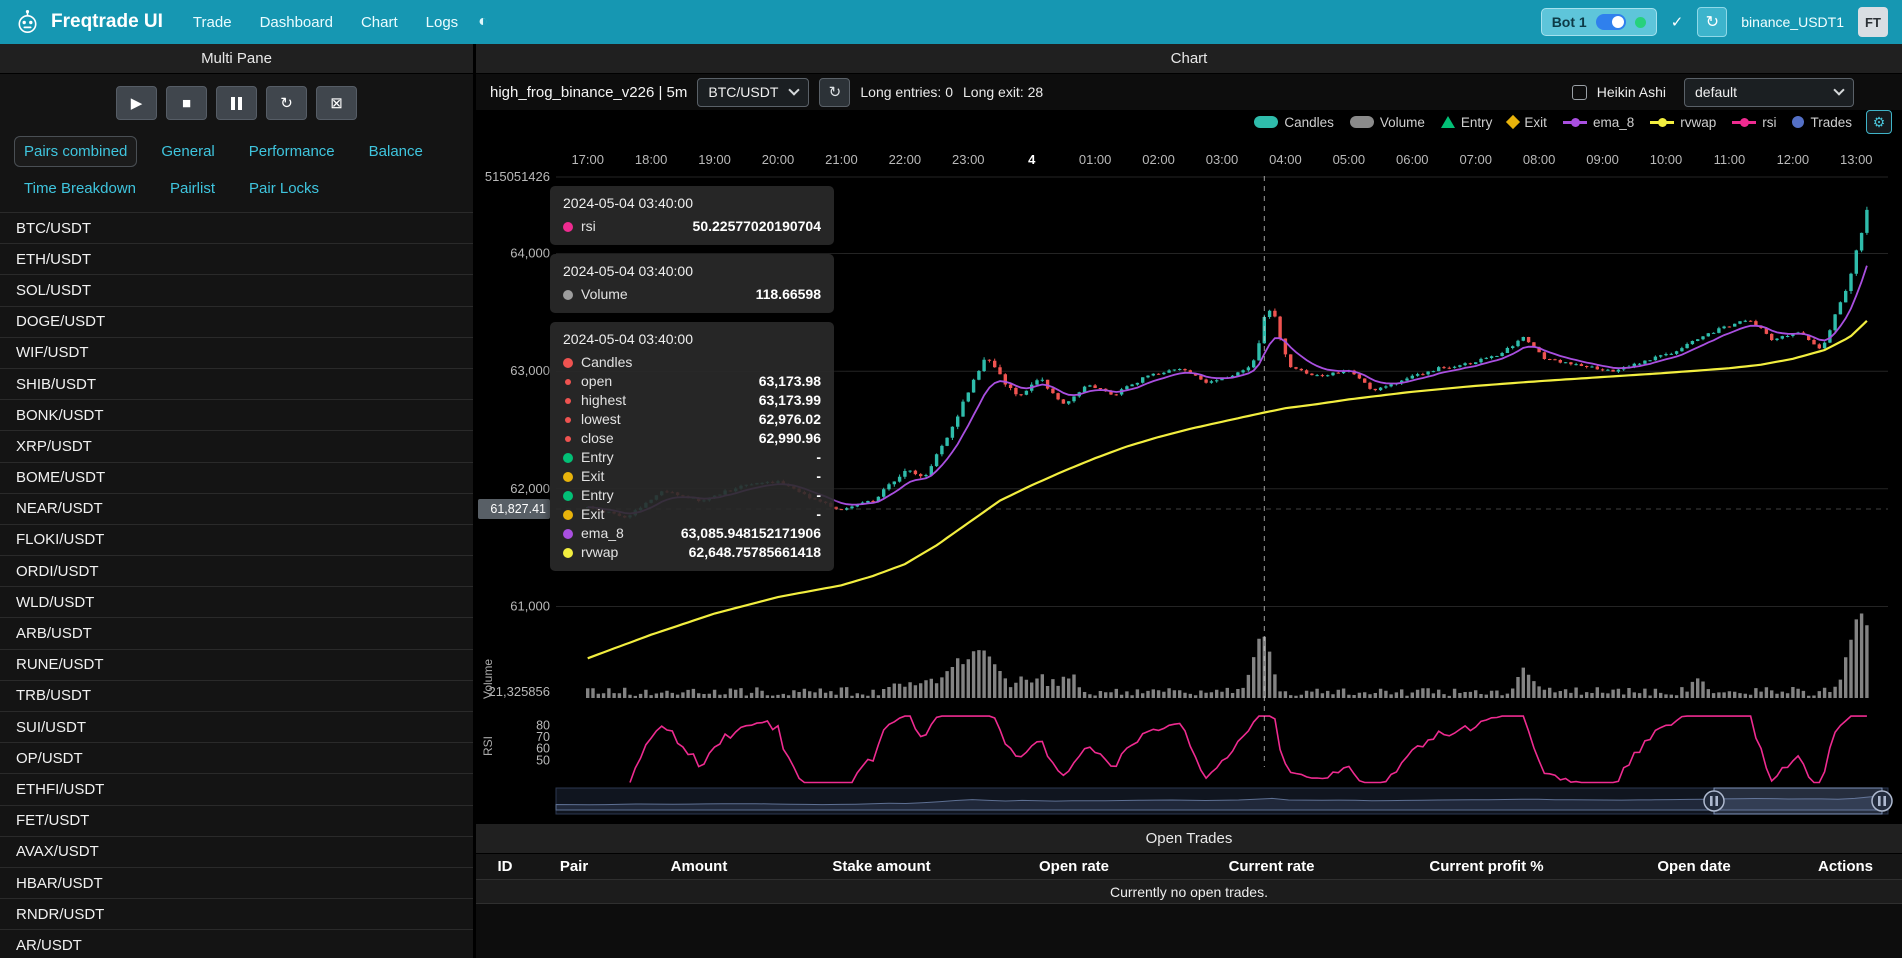 The height and width of the screenshot is (958, 1902). I want to click on pair-row-doge-usdt: DOGE/USDT, so click(236, 322).